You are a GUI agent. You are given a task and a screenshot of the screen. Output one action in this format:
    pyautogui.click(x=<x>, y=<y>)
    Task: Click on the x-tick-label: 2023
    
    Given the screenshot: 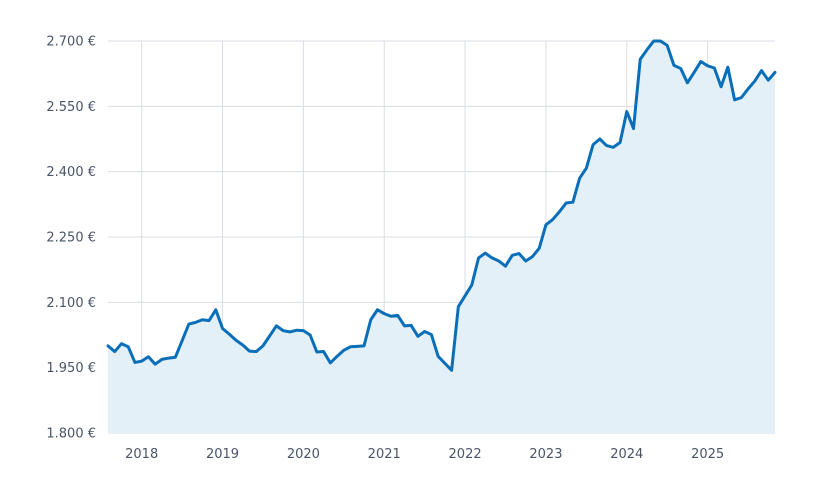 What is the action you would take?
    pyautogui.click(x=545, y=454)
    